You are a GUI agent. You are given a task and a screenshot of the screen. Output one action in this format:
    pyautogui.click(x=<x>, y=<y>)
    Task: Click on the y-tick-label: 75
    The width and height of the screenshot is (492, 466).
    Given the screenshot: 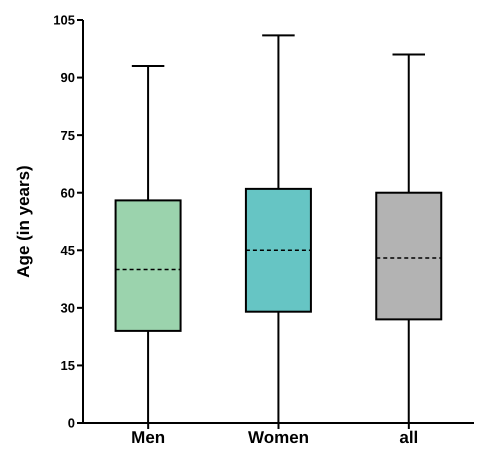 What is the action you would take?
    pyautogui.click(x=67, y=135)
    